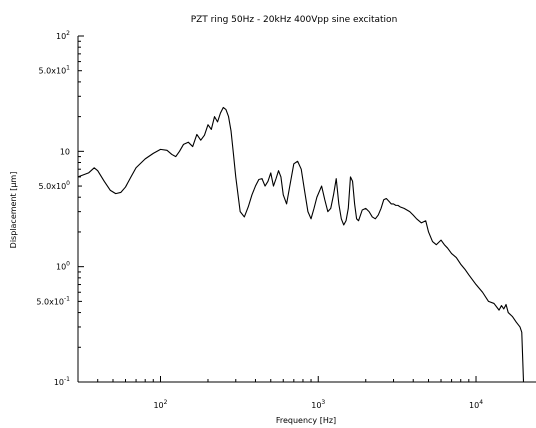  I want to click on y-tick-label: 5.0x100, so click(55, 185).